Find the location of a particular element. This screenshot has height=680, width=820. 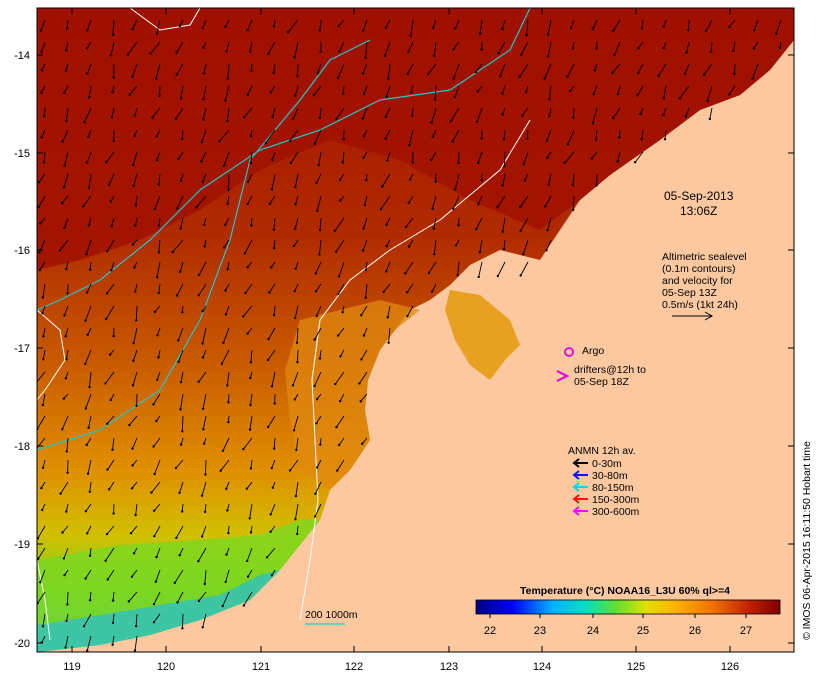

altimetry-line-4: 05-Sep 13Z is located at coordinates (689, 293).